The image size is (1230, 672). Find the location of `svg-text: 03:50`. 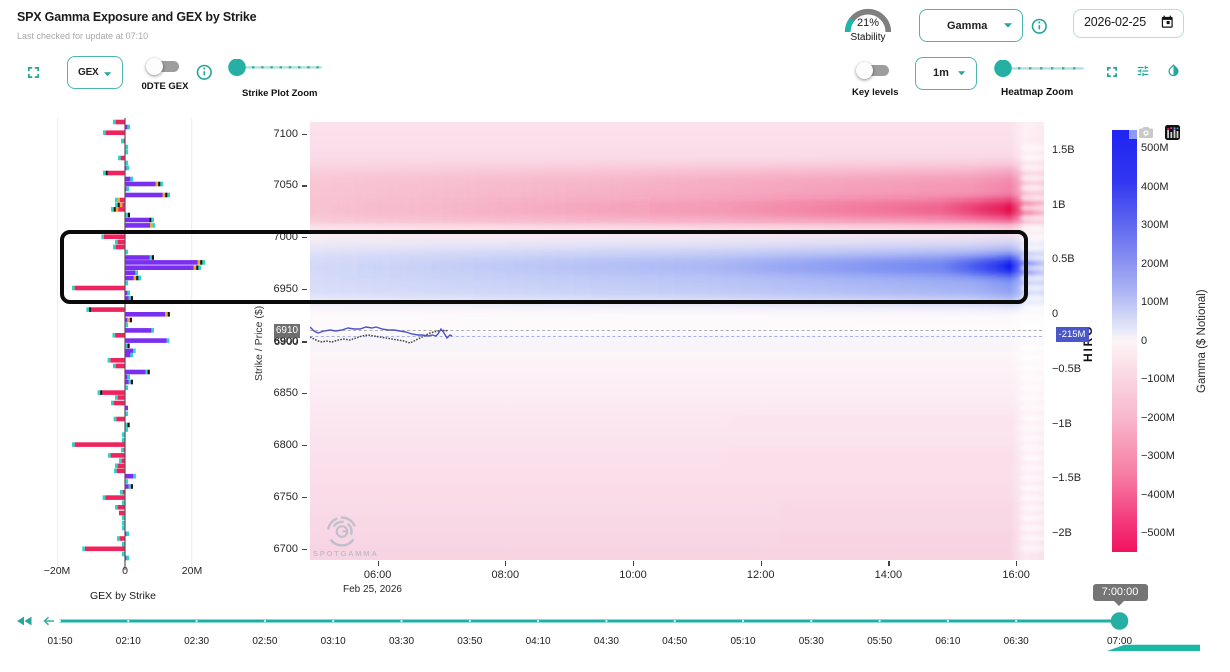

svg-text: 03:50 is located at coordinates (469, 641).